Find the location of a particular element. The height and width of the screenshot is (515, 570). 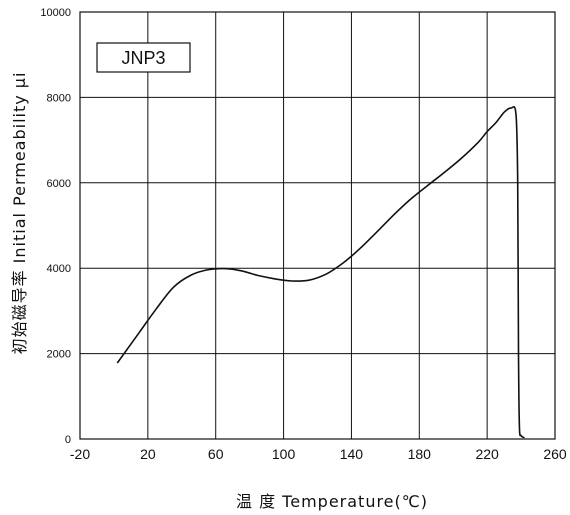

x-tick-label: -20 is located at coordinates (80, 454).